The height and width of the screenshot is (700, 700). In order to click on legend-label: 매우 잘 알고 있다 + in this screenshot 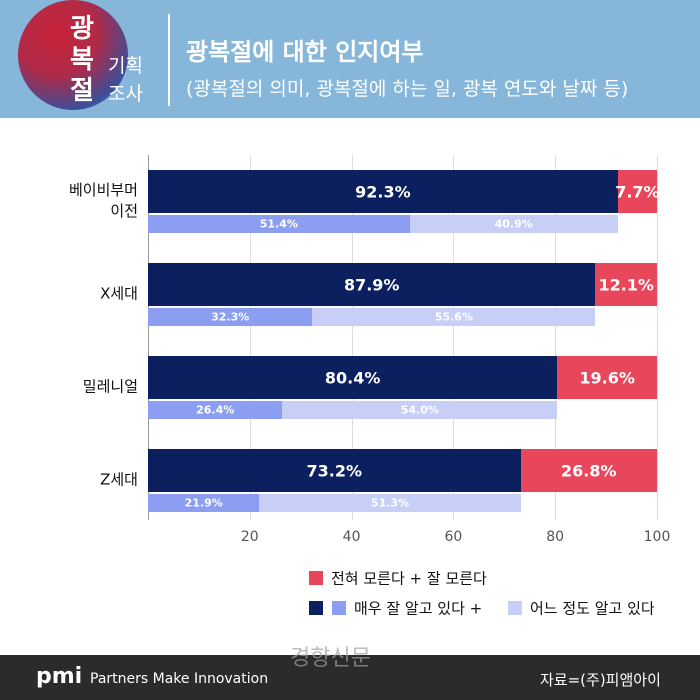, I will do `click(418, 608)`.